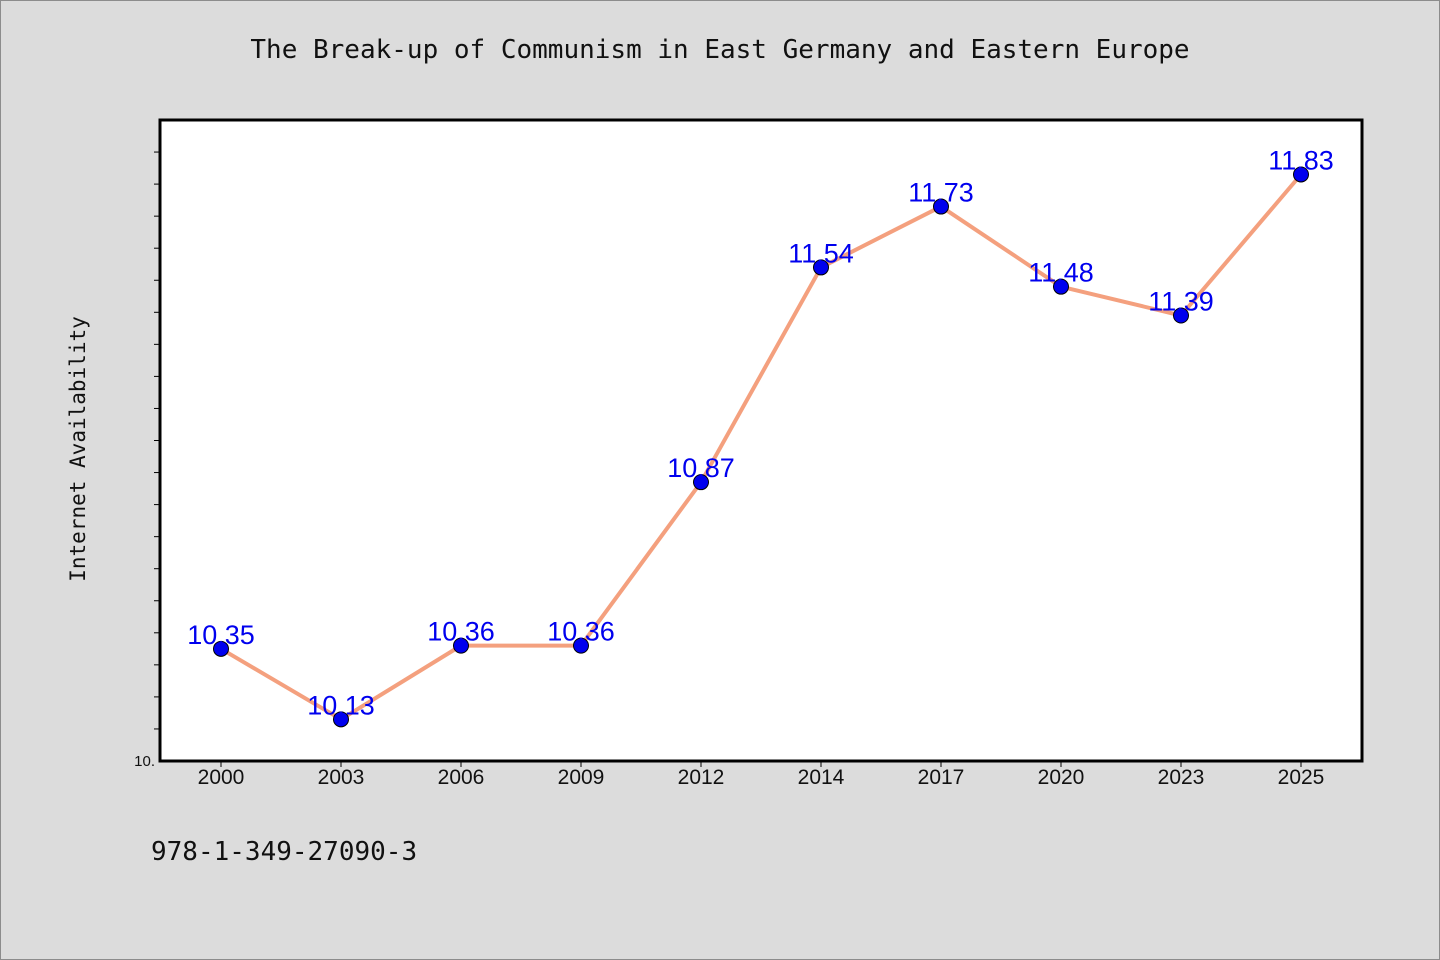 Image resolution: width=1440 pixels, height=960 pixels. I want to click on x-tick-label: 2023, so click(1181, 777).